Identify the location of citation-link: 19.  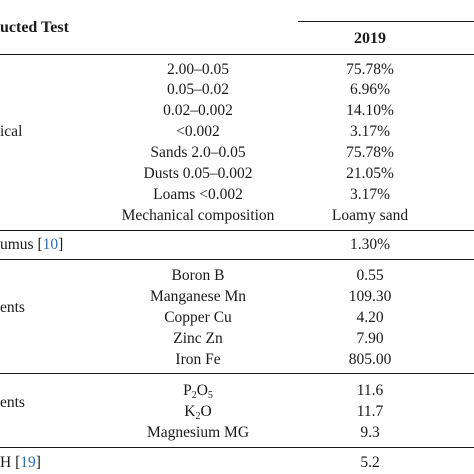
(28, 462).